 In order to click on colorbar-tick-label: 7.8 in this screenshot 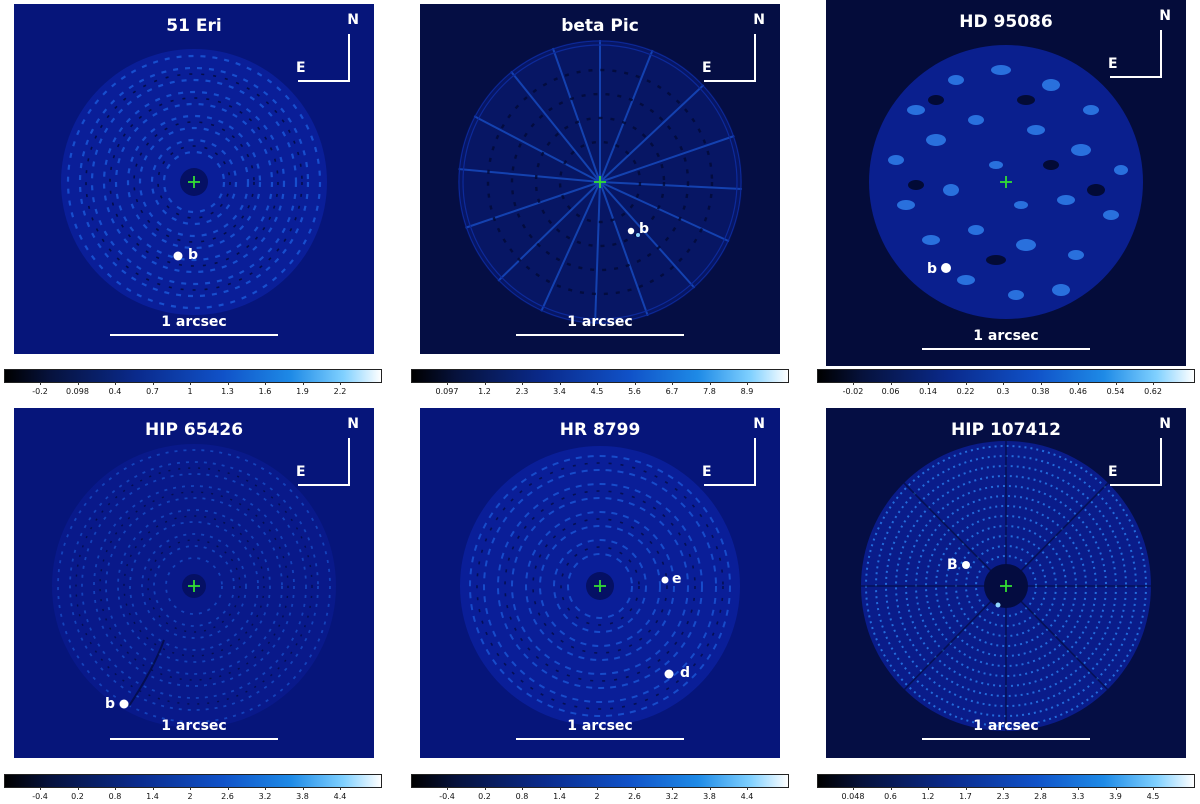, I will do `click(709, 391)`.